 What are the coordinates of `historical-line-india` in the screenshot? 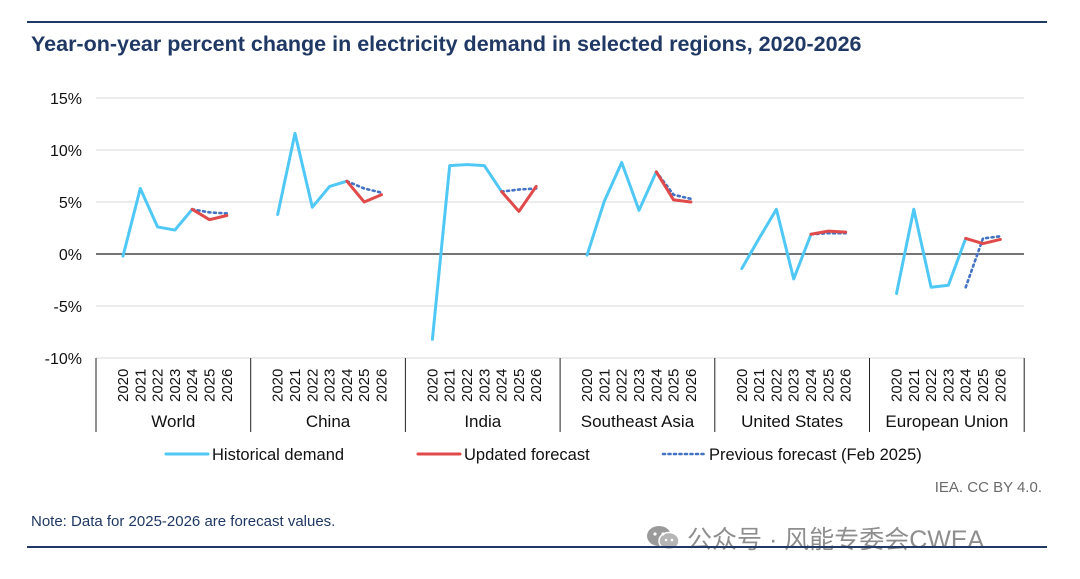 It's located at (467, 252).